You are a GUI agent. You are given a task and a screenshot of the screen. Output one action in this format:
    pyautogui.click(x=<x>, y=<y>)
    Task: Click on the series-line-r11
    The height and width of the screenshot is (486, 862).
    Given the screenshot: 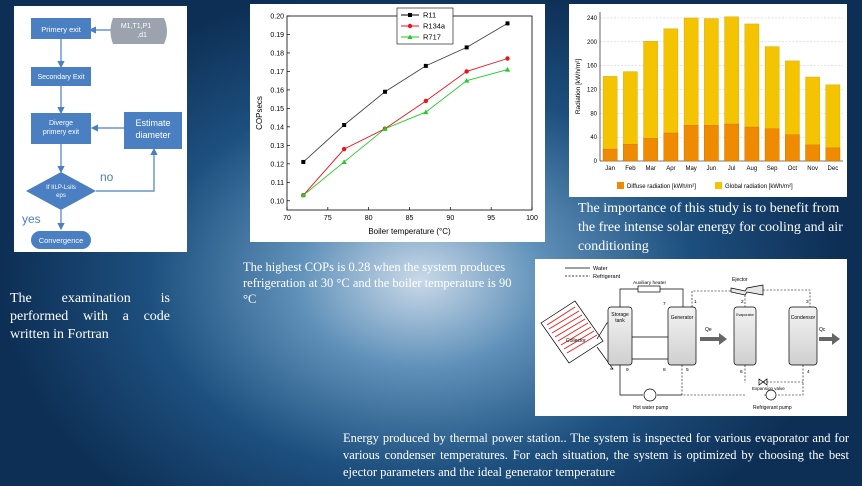 What is the action you would take?
    pyautogui.click(x=405, y=93)
    